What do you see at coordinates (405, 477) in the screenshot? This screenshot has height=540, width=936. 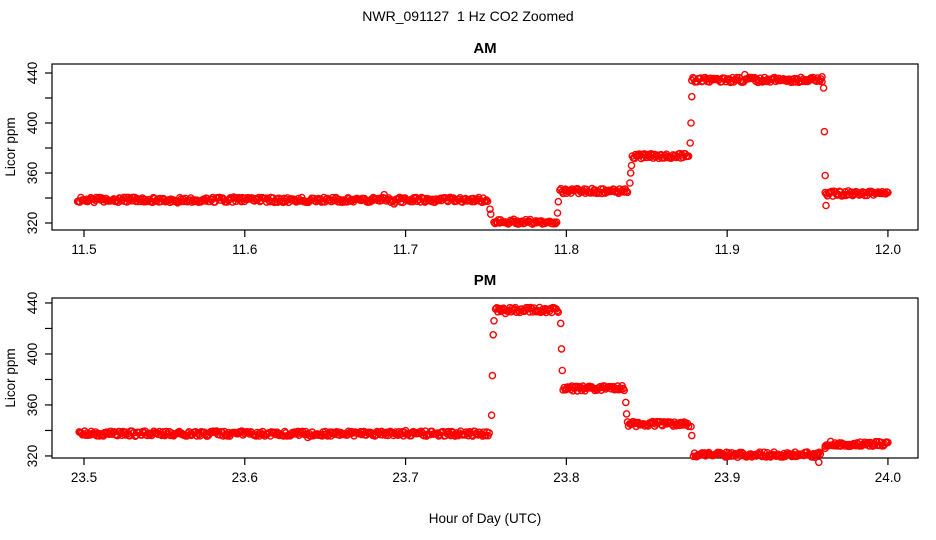 I see `x-tick-label: 23.7` at bounding box center [405, 477].